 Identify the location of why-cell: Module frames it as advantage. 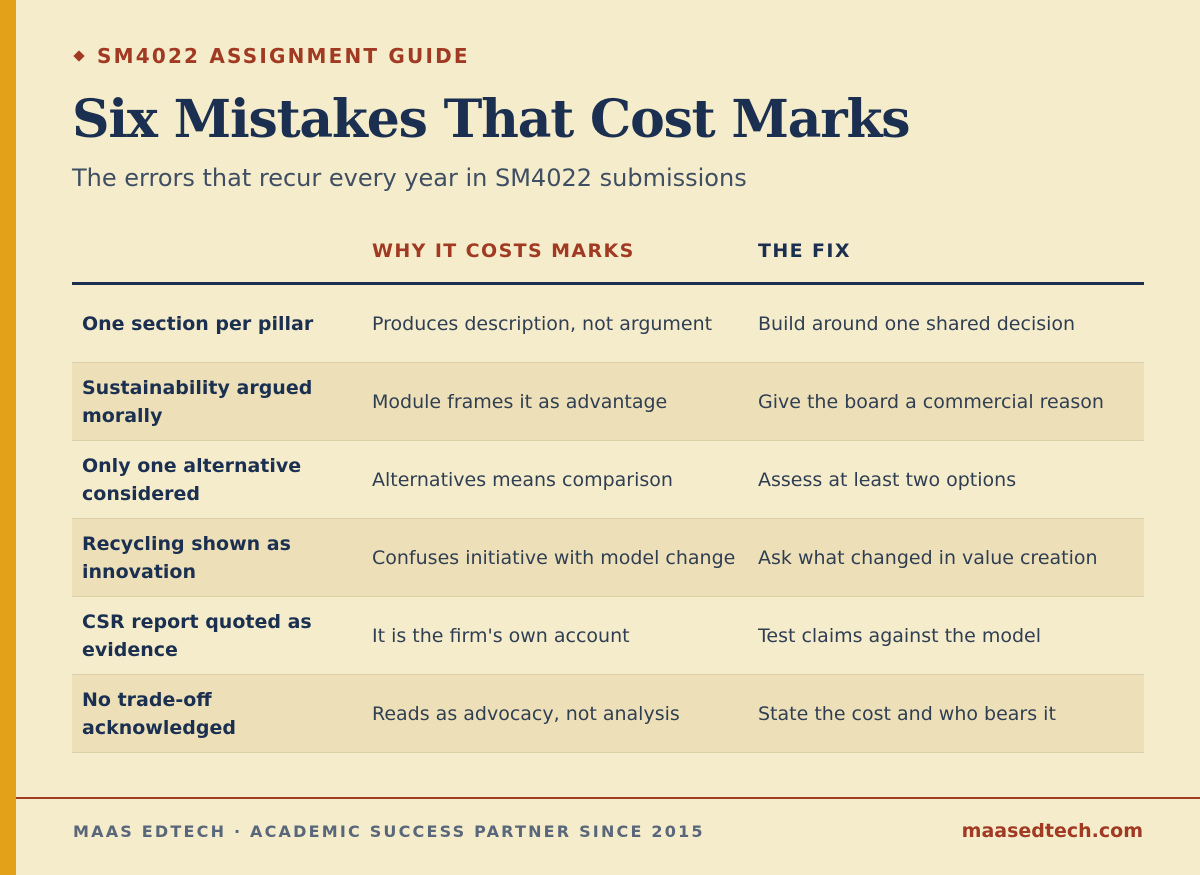
(520, 401).